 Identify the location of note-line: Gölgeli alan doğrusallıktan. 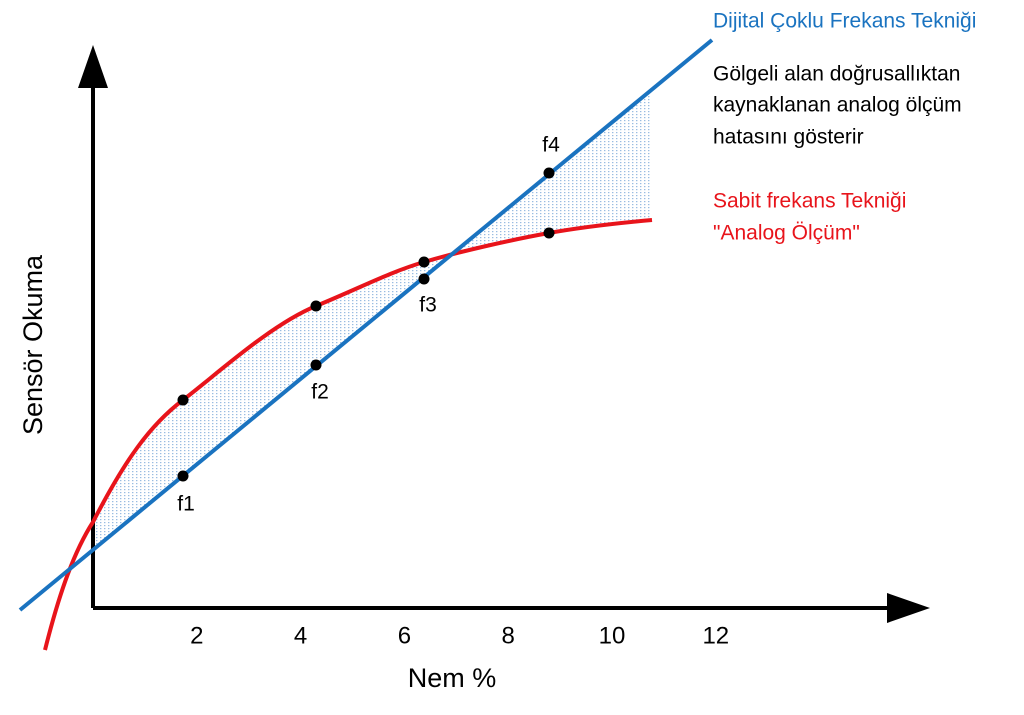
(837, 74).